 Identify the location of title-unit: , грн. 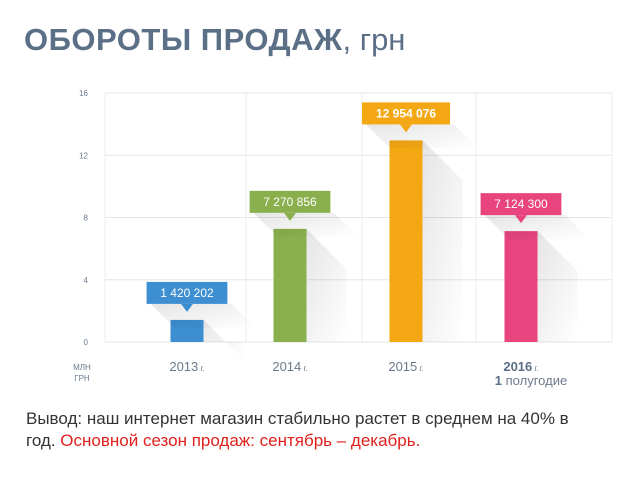
(374, 39).